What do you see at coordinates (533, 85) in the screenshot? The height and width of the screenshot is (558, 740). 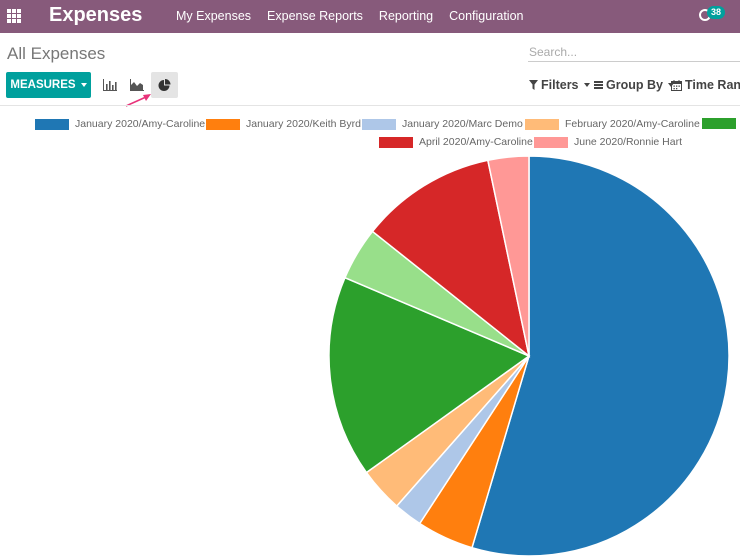 I see `funnel-icon` at bounding box center [533, 85].